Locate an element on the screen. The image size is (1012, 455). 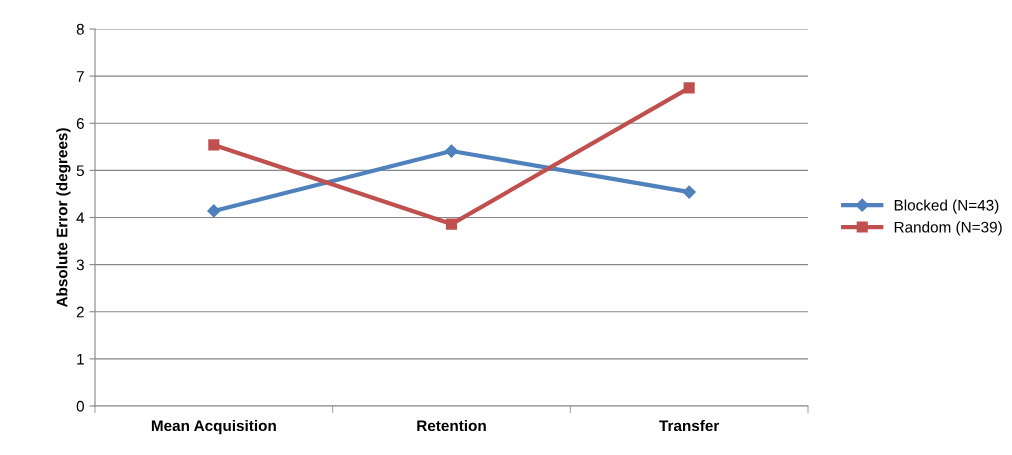
y-tick-label: 2 is located at coordinates (80, 312).